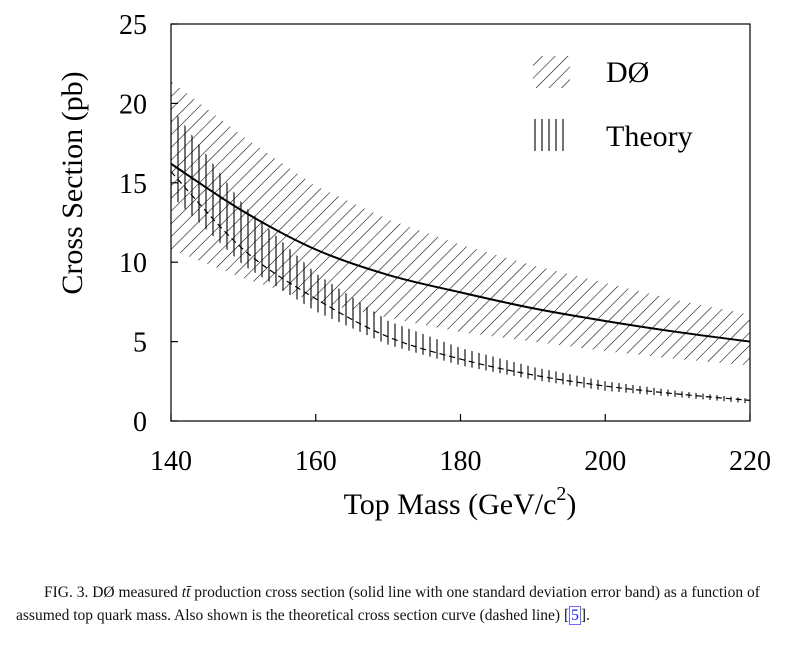  What do you see at coordinates (171, 461) in the screenshot?
I see `x-tick-label: 140` at bounding box center [171, 461].